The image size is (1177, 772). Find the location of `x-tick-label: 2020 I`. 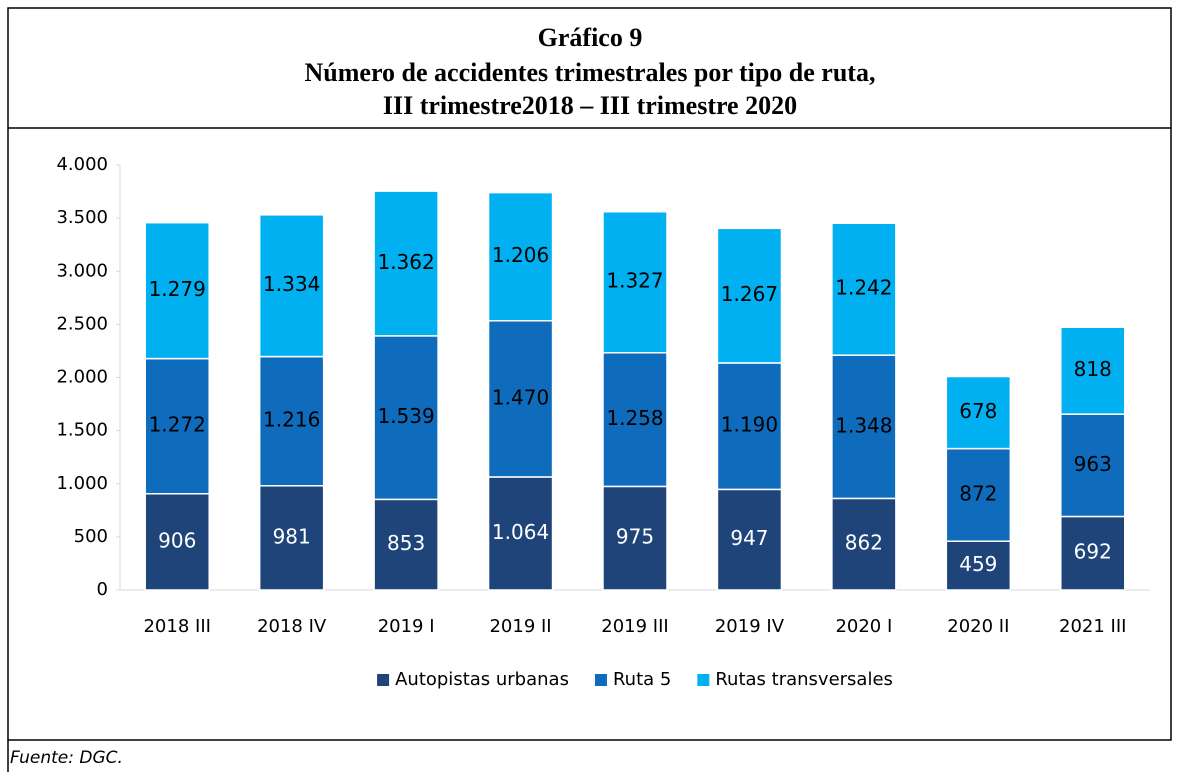

x-tick-label: 2020 I is located at coordinates (863, 626).